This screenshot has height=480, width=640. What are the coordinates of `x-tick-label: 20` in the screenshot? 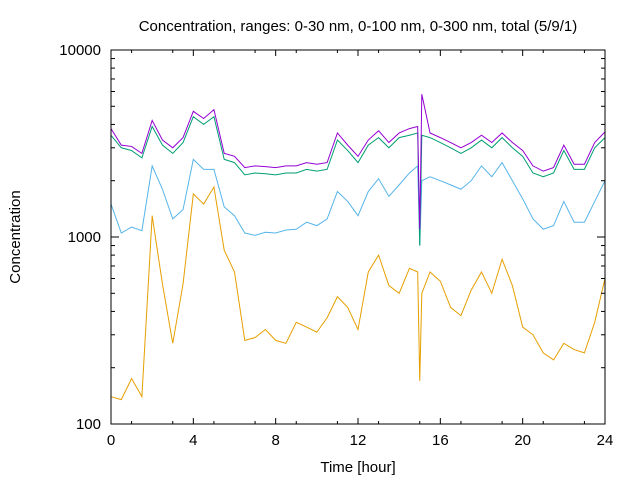 It's located at (522, 440).